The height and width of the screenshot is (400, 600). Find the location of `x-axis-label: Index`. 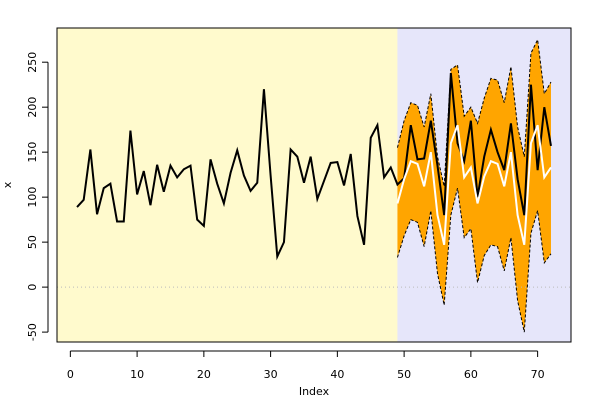

x-axis-label: Index is located at coordinates (314, 391).